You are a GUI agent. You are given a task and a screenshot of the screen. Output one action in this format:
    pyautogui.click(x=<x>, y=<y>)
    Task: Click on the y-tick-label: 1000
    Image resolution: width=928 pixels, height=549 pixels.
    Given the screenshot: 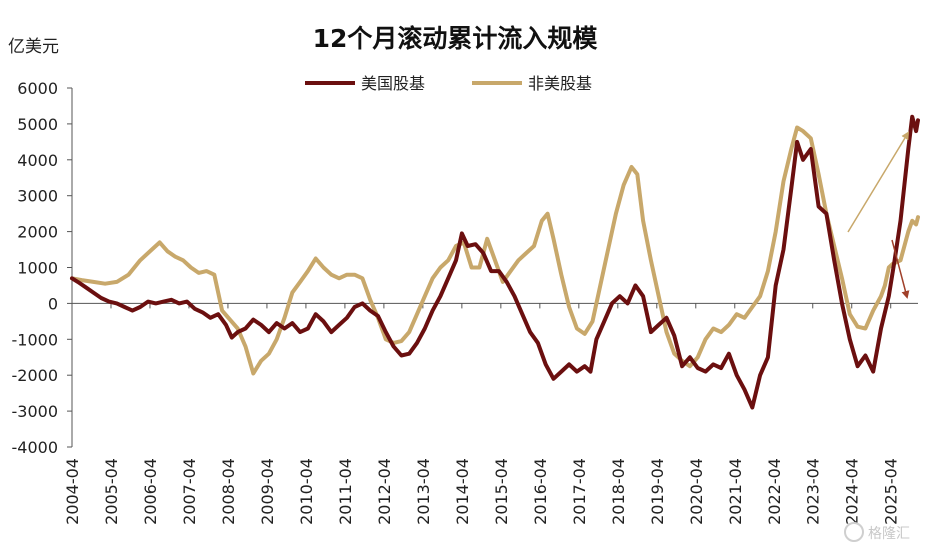 What is the action you would take?
    pyautogui.click(x=37, y=268)
    